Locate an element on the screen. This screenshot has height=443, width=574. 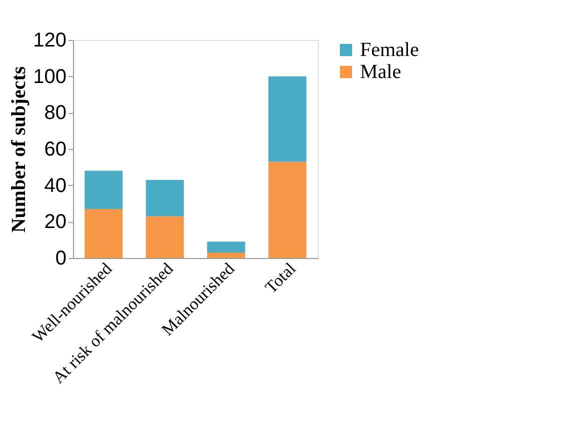
y-tick-label: 100 is located at coordinates (49, 77).